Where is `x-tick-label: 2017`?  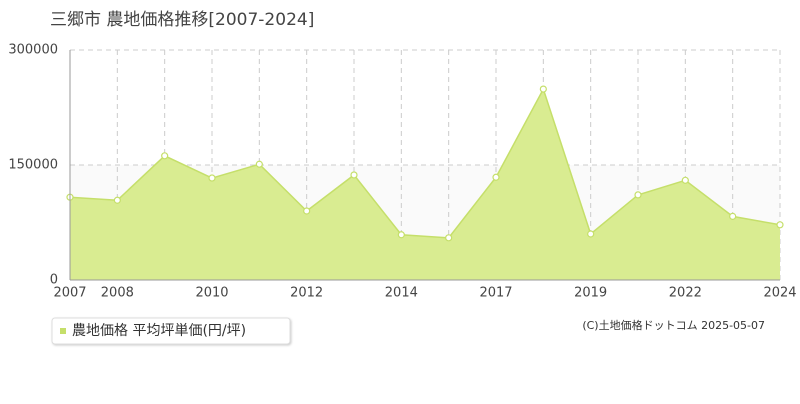 x-tick-label: 2017 is located at coordinates (495, 293).